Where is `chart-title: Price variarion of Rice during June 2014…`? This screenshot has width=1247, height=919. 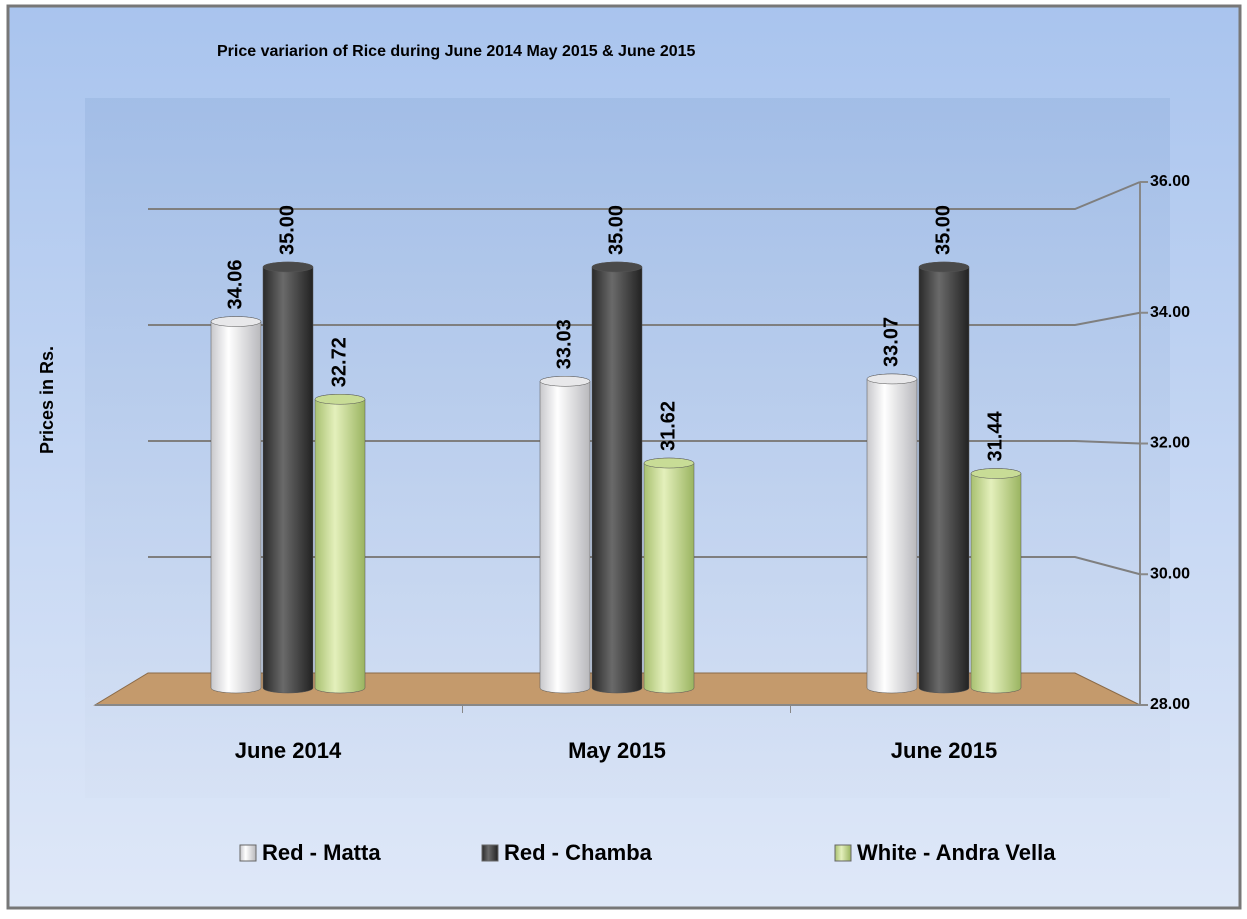
chart-title: Price variarion of Rice during June 2014… is located at coordinates (456, 51).